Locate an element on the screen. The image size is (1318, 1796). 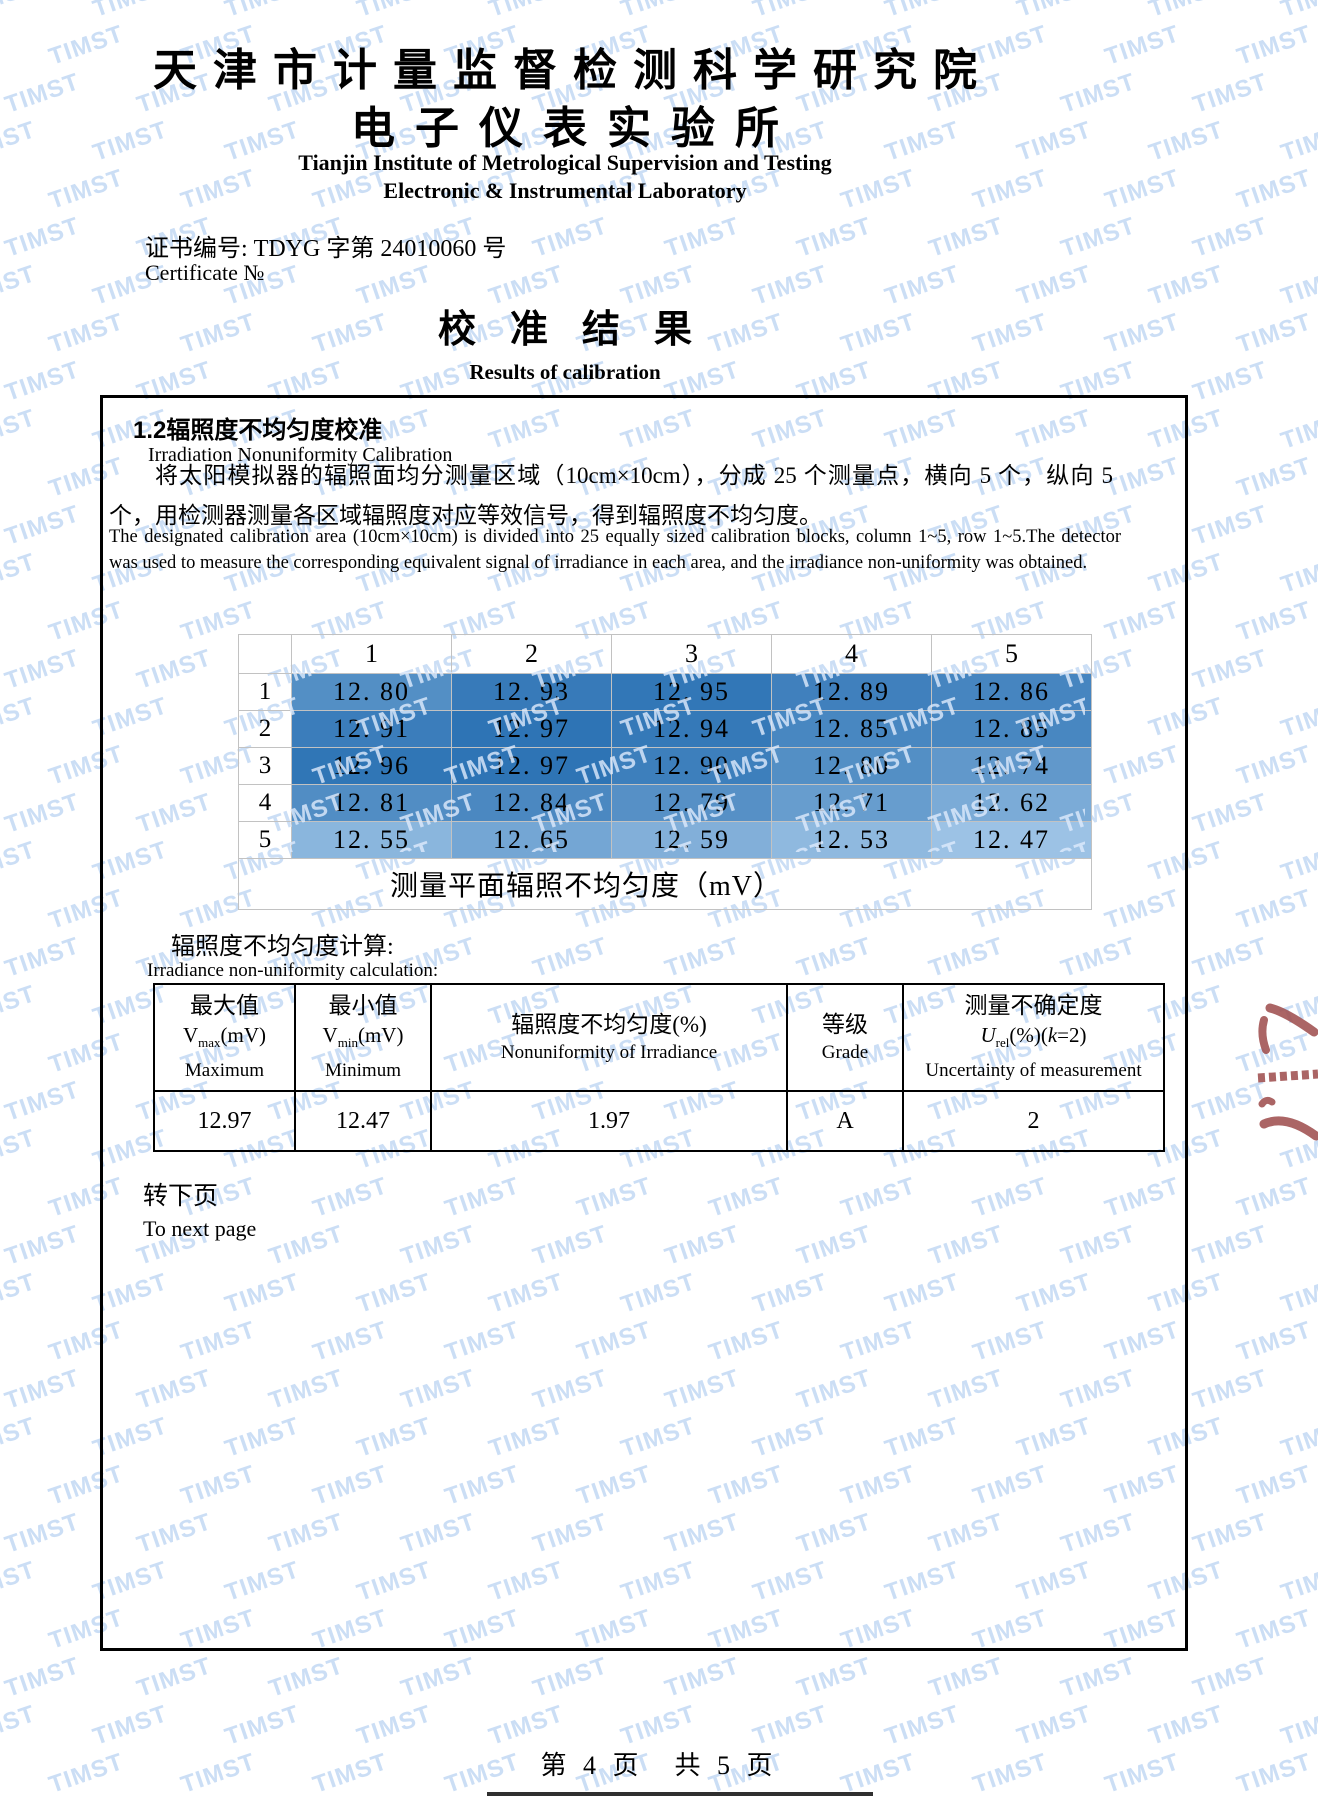
calc-value-cell: 12.97 is located at coordinates (224, 1121).